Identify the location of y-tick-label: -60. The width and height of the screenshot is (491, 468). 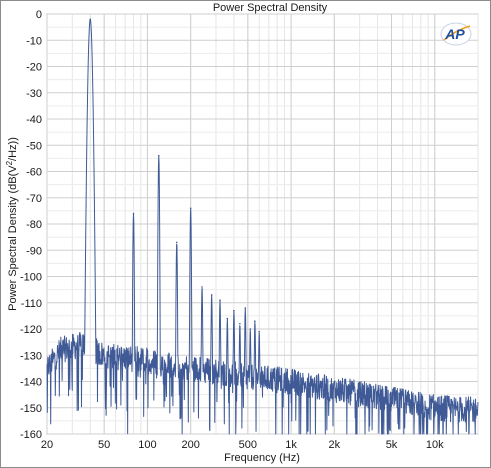
(34, 173).